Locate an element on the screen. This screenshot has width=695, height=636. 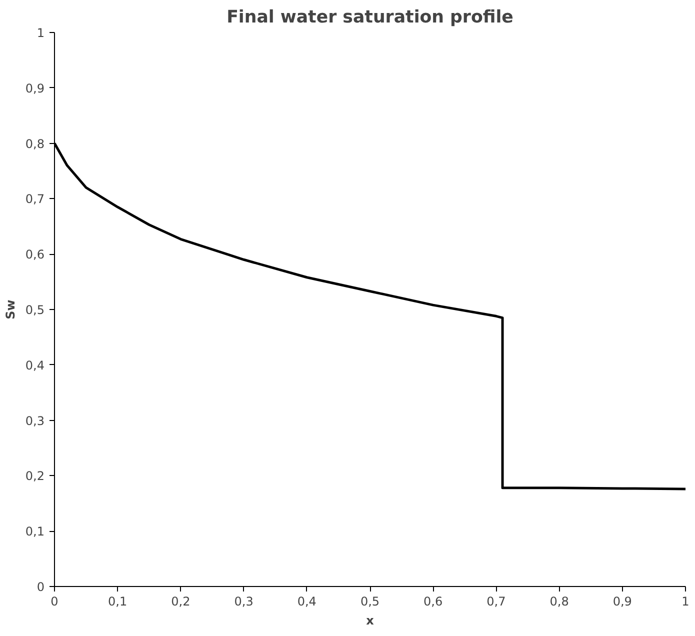
x-tick-label: 0,1 is located at coordinates (118, 601).